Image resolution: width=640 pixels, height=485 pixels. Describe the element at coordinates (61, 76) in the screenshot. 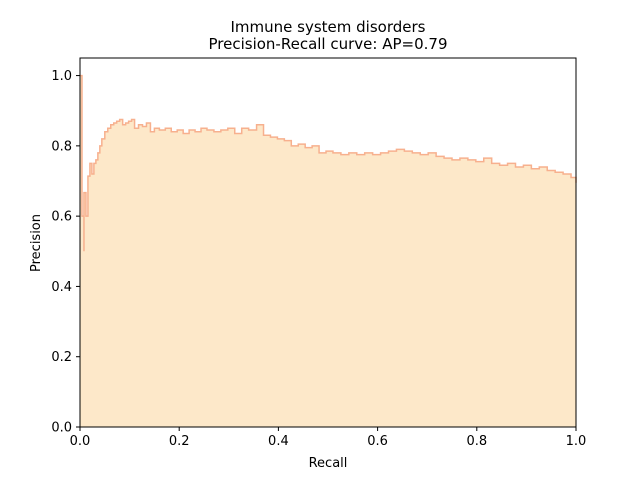

I see `y-tick-label: 1.0` at that location.